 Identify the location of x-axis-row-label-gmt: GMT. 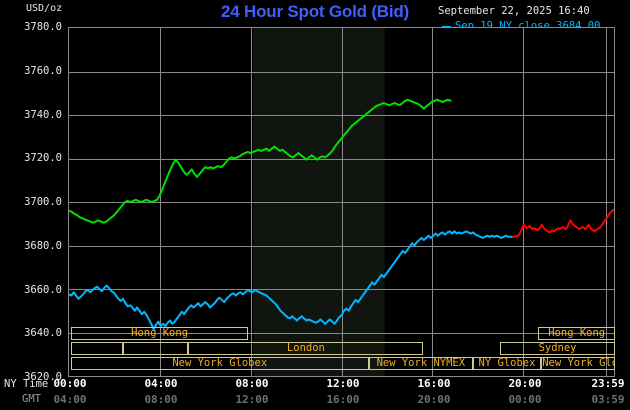
(31, 399).